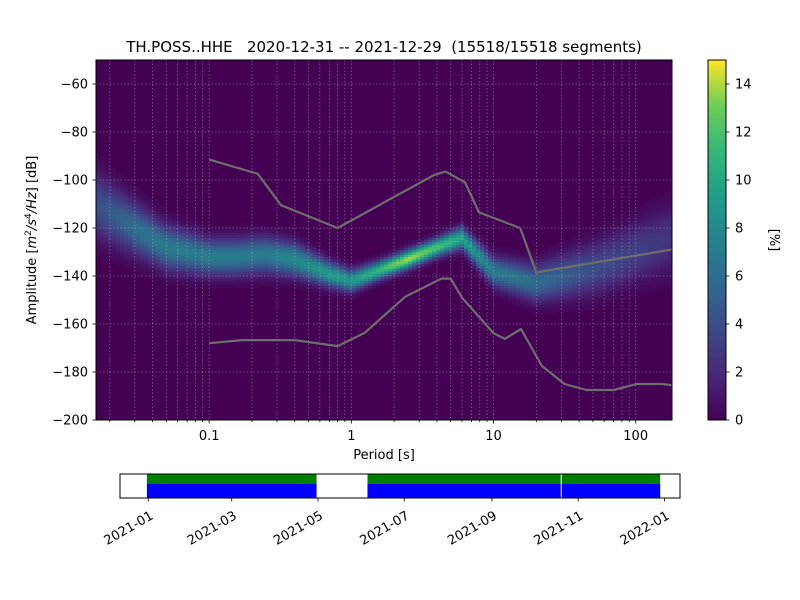  Describe the element at coordinates (70, 421) in the screenshot. I see `y-tick-label: −200` at that location.